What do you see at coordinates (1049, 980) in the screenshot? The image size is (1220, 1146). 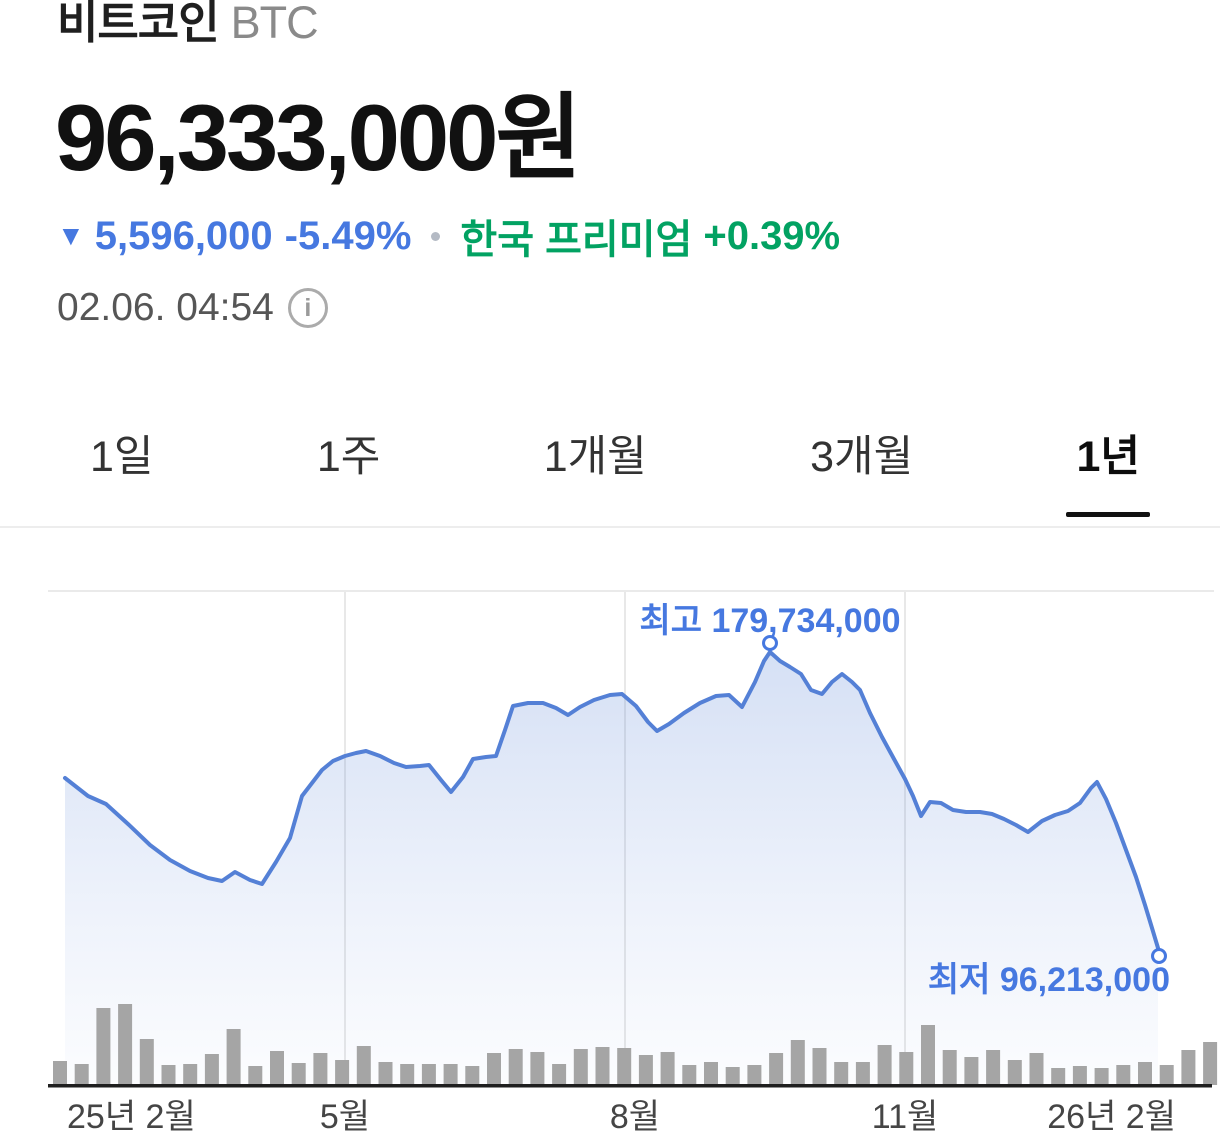 I see `low-annotation: 최저 96,213,000` at bounding box center [1049, 980].